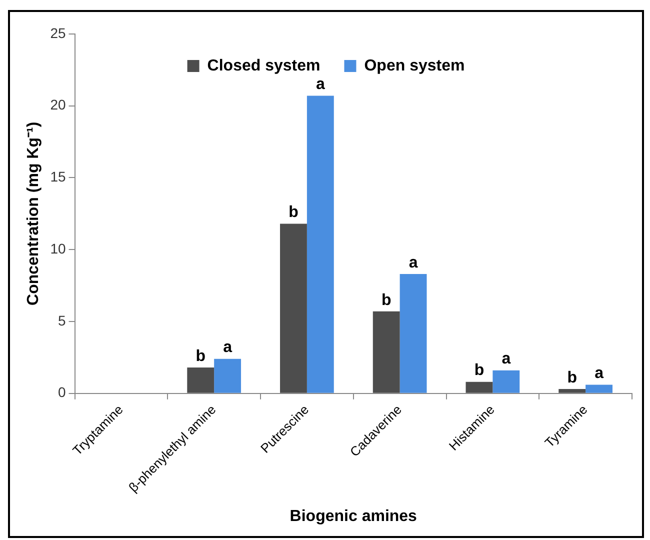  I want to click on y-tick-label: 0, so click(62, 392).